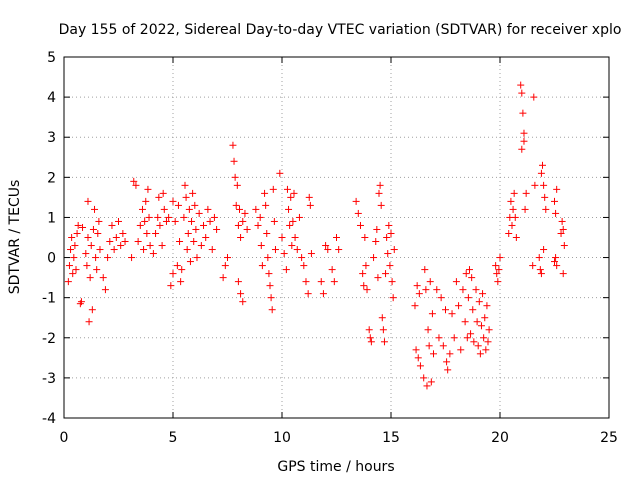 This screenshot has height=480, width=640. What do you see at coordinates (51, 58) in the screenshot?
I see `y-tick-label: 5` at bounding box center [51, 58].